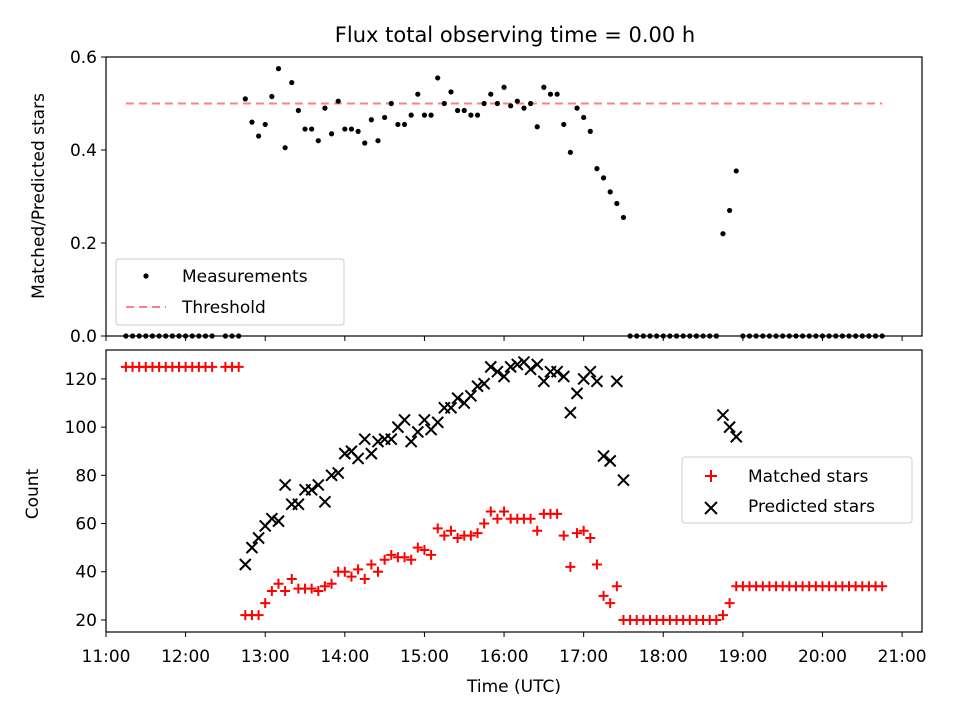 The width and height of the screenshot is (960, 720). I want to click on legend-measurements-label: Measurements, so click(245, 277).